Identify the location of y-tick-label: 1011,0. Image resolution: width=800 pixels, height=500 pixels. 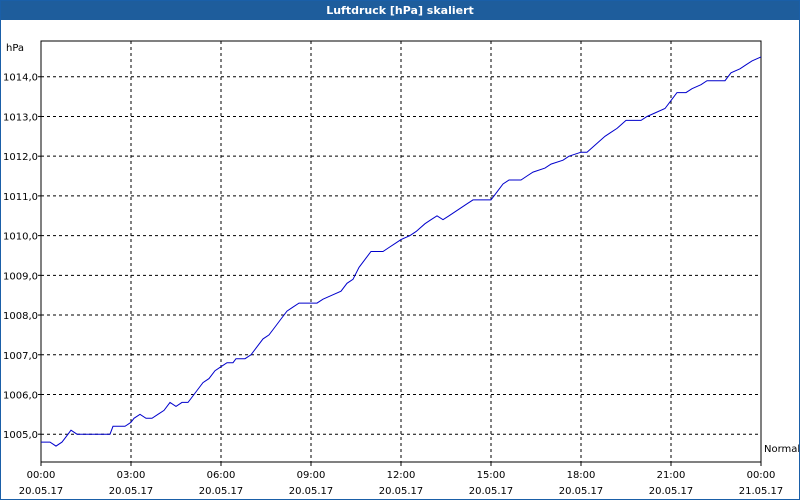
(20, 197).